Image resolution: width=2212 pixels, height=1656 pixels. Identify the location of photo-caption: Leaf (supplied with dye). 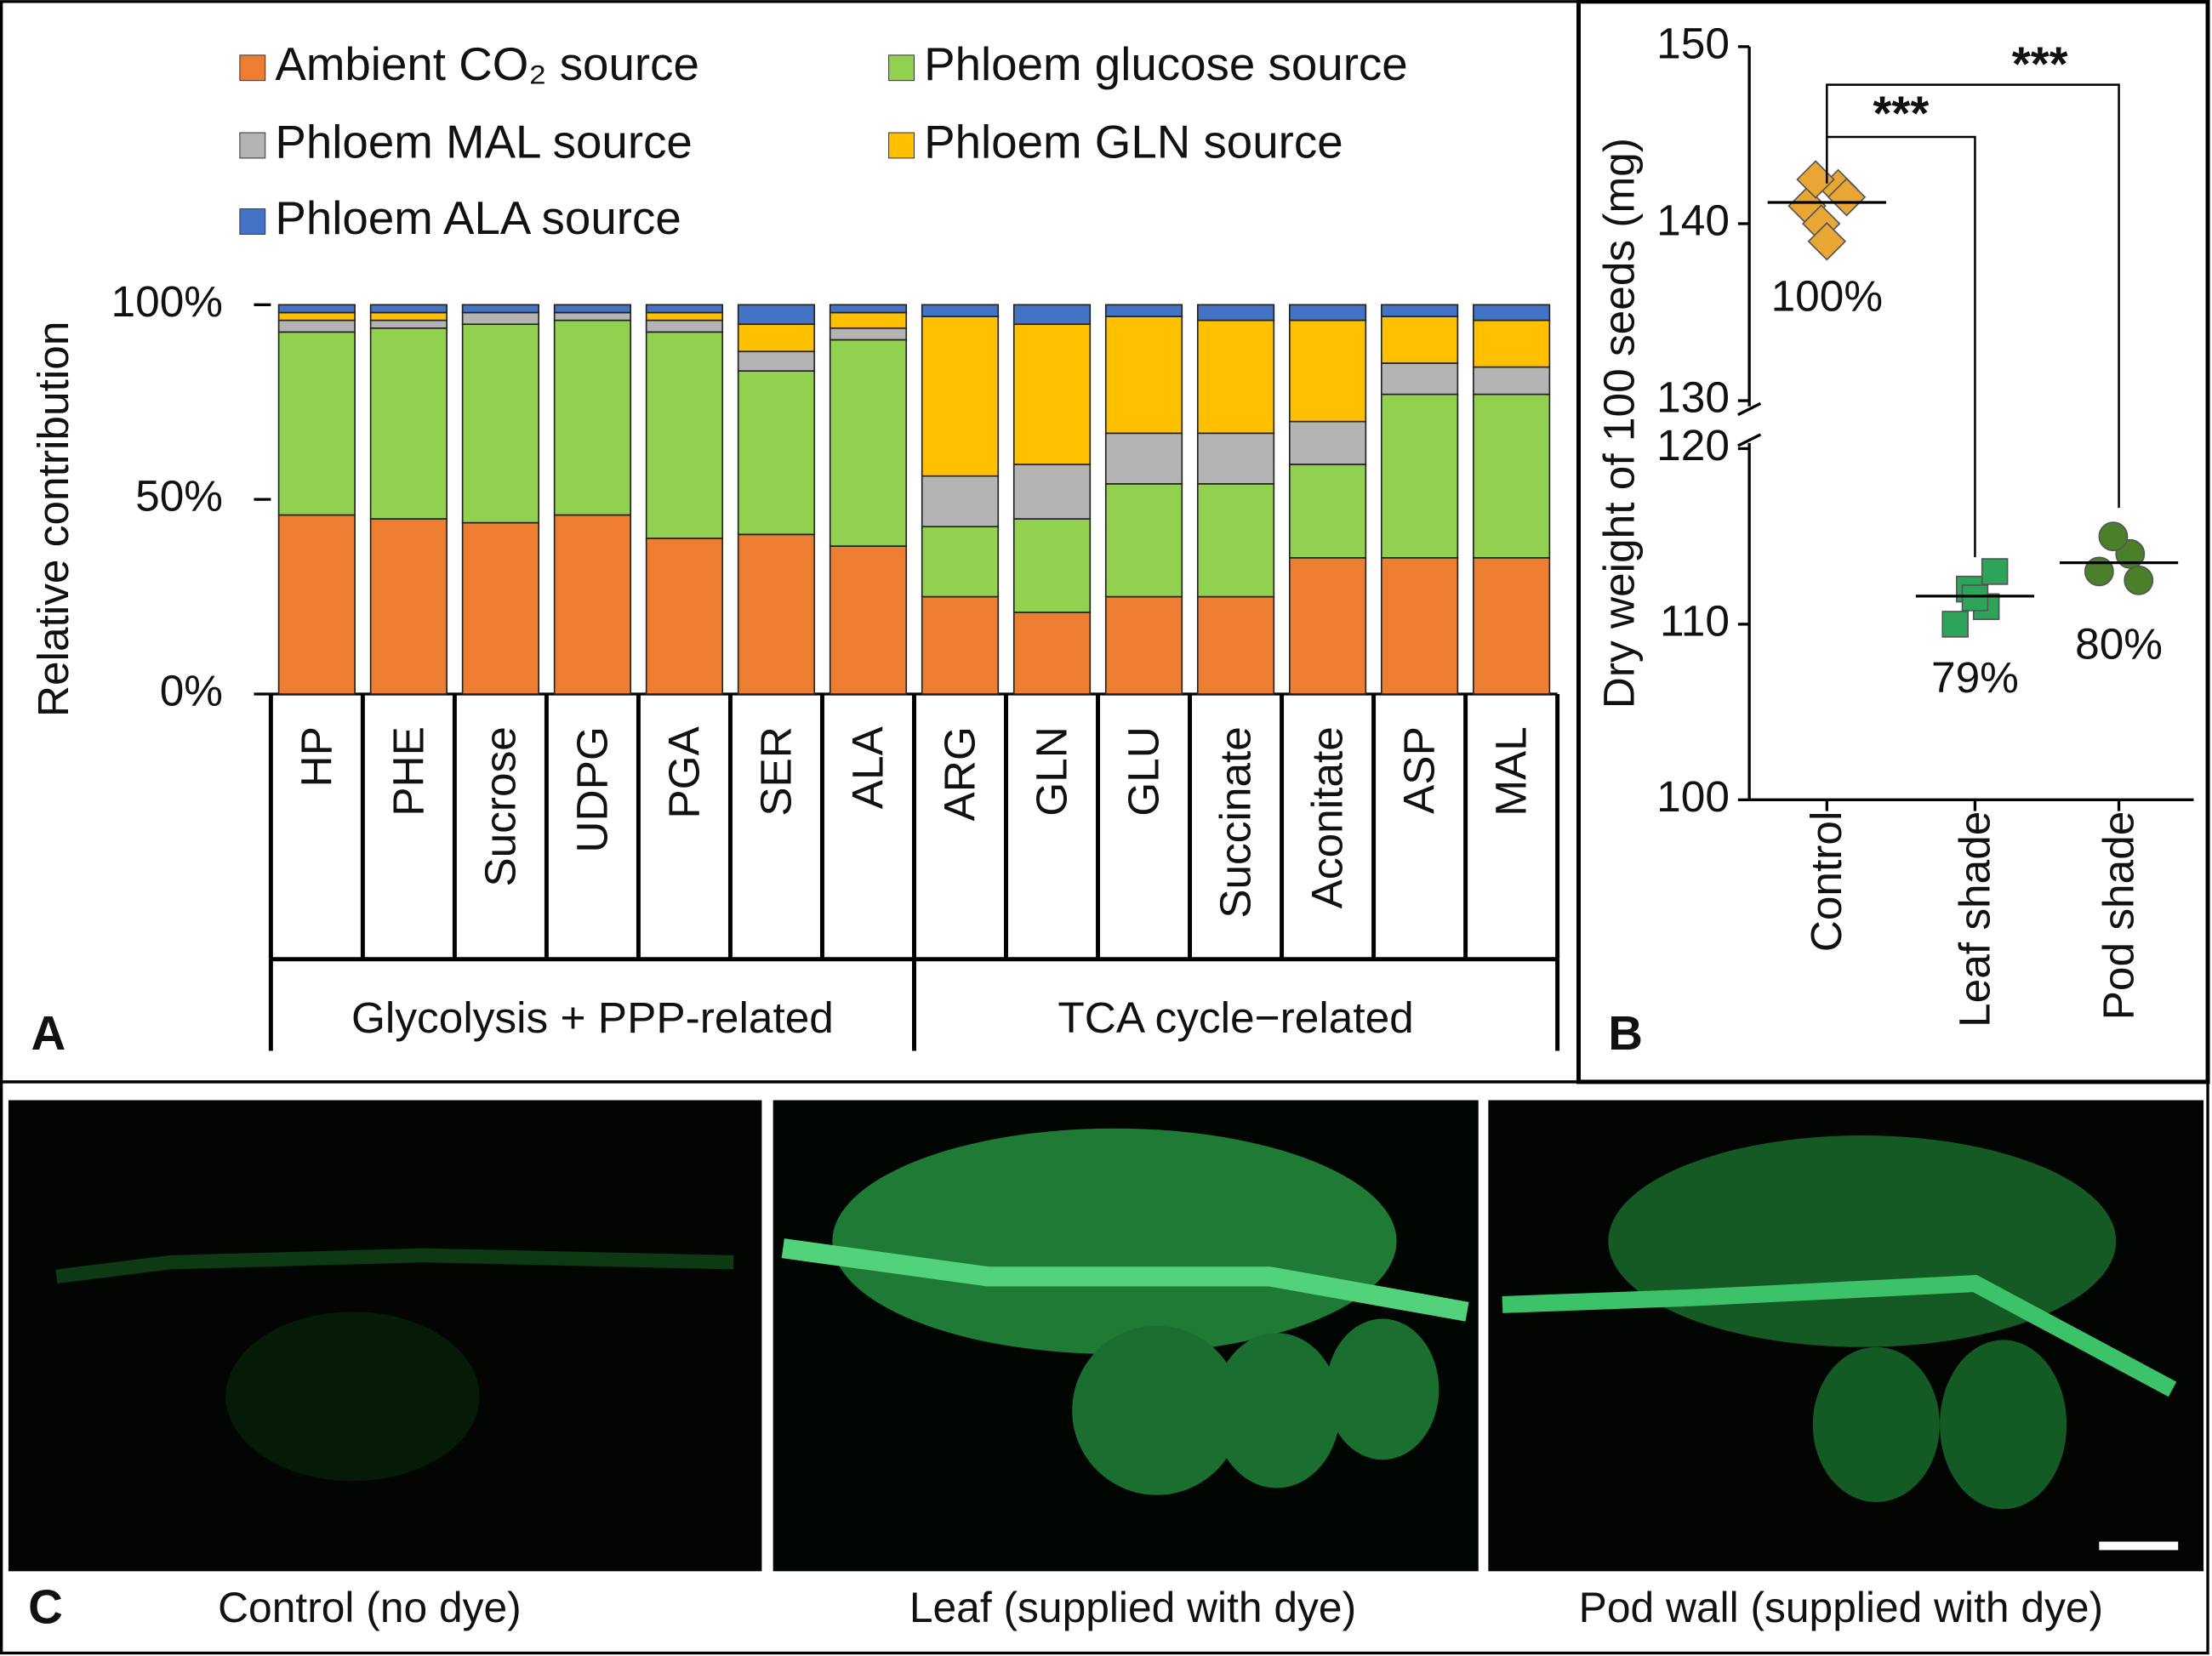
(1132, 1607).